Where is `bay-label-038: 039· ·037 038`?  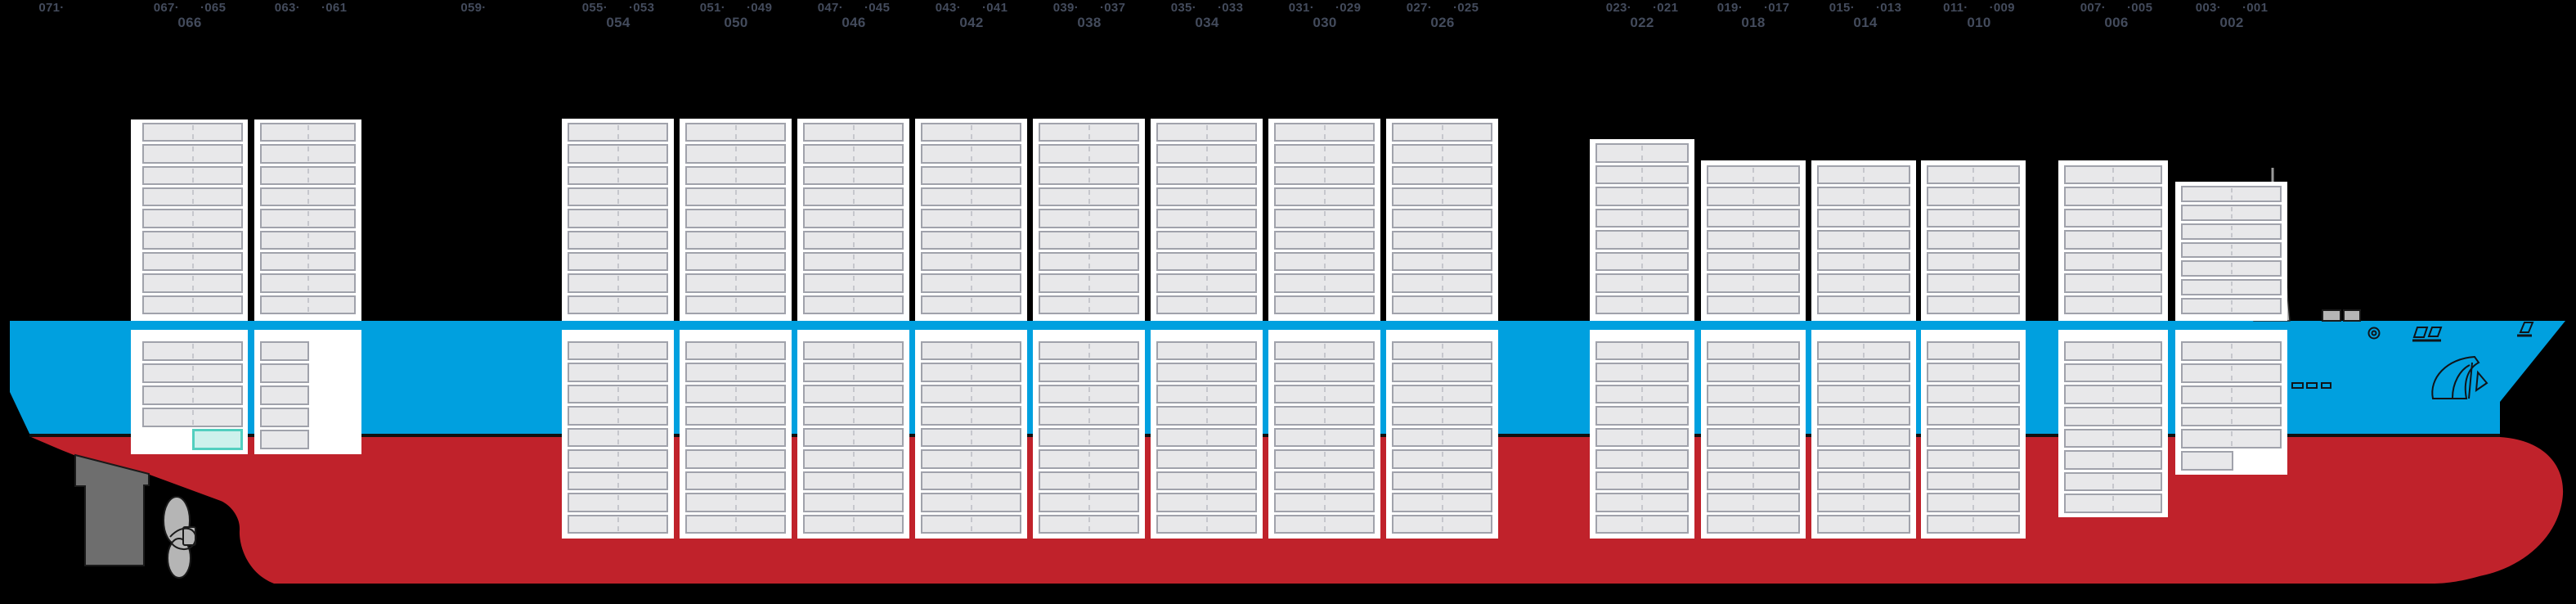 bay-label-038: 039· ·037 038 is located at coordinates (1089, 16).